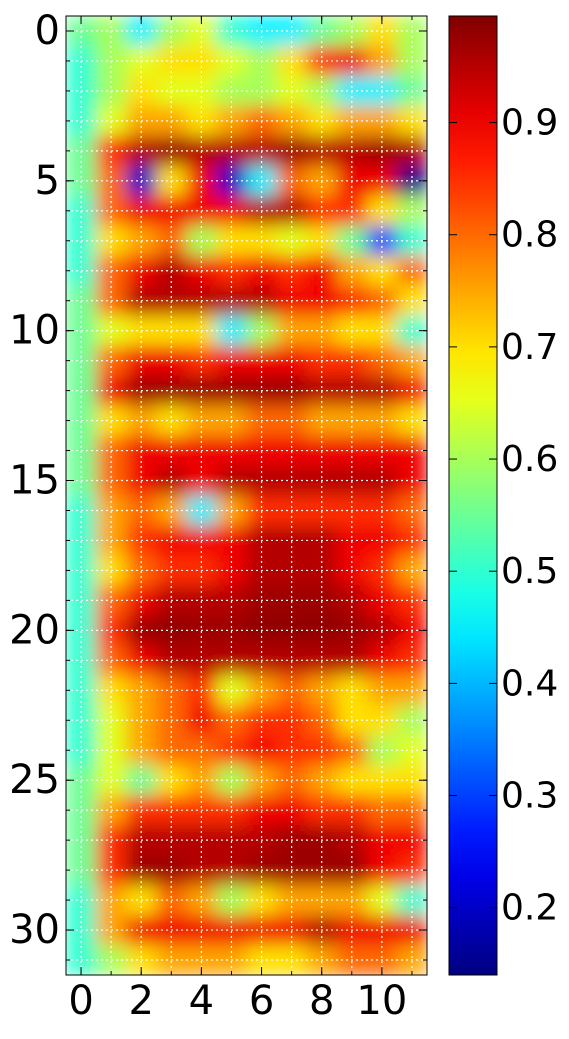  Describe the element at coordinates (47, 181) in the screenshot. I see `y-tick-label: 5` at that location.